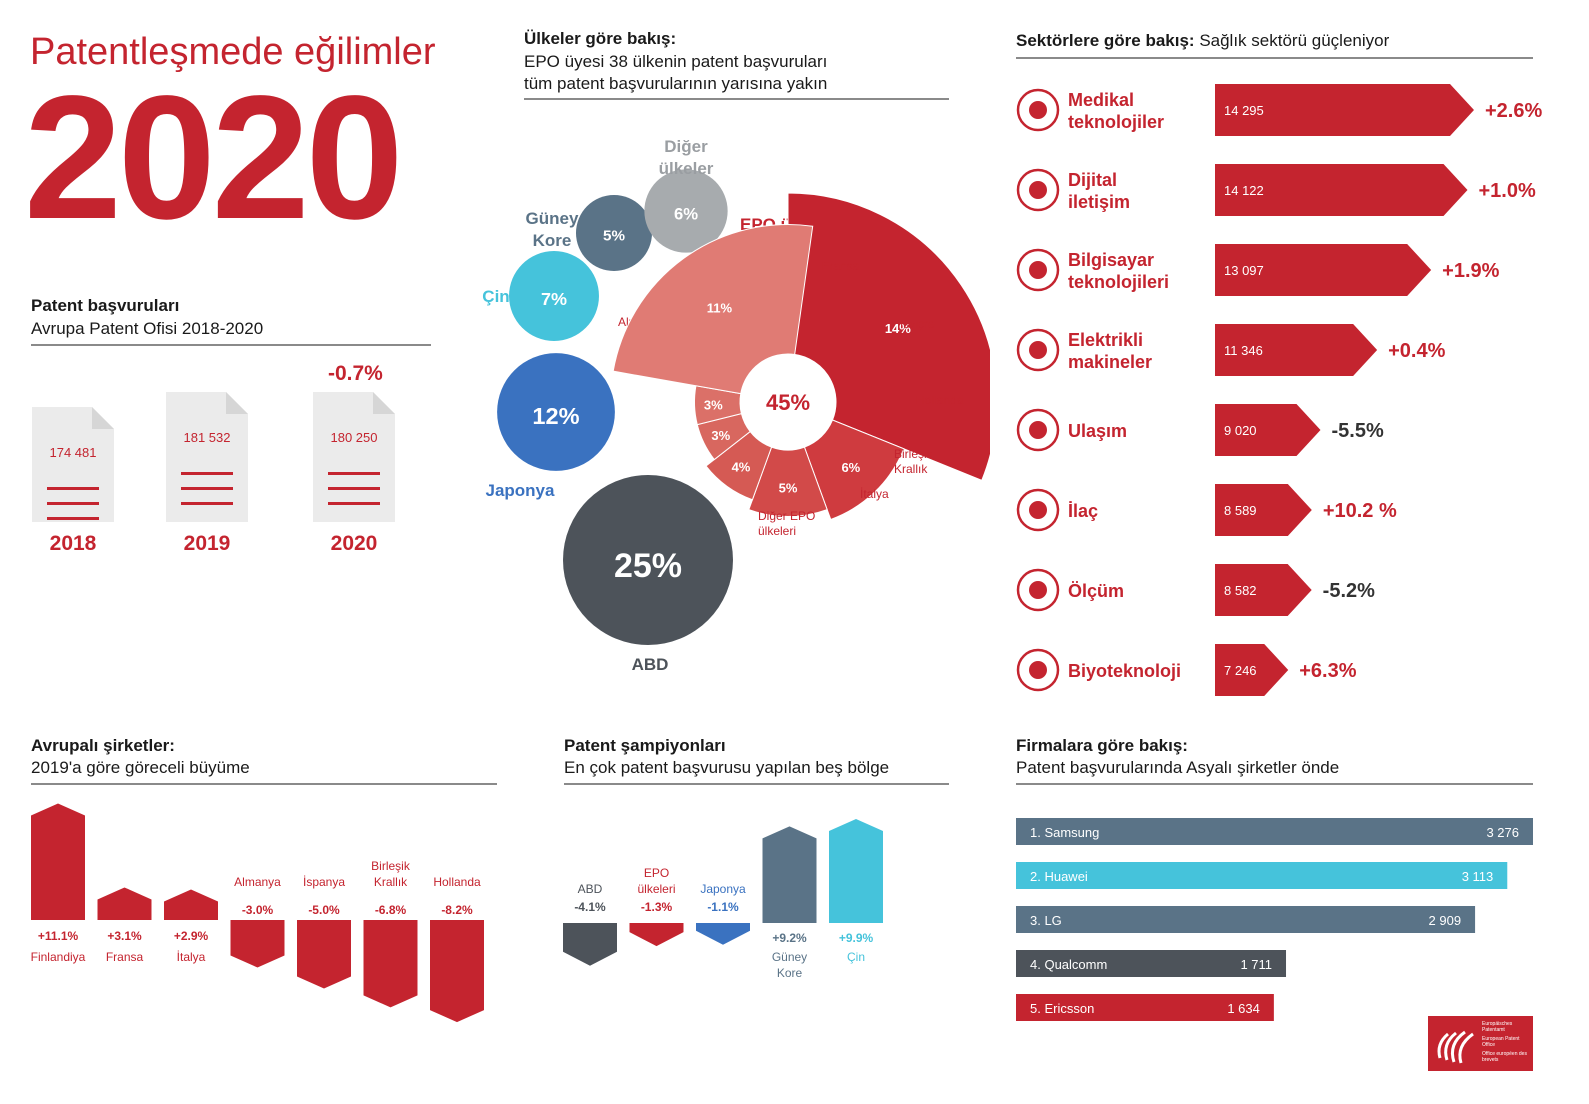  I want to click on sector-label: Medikal, so click(1101, 100).